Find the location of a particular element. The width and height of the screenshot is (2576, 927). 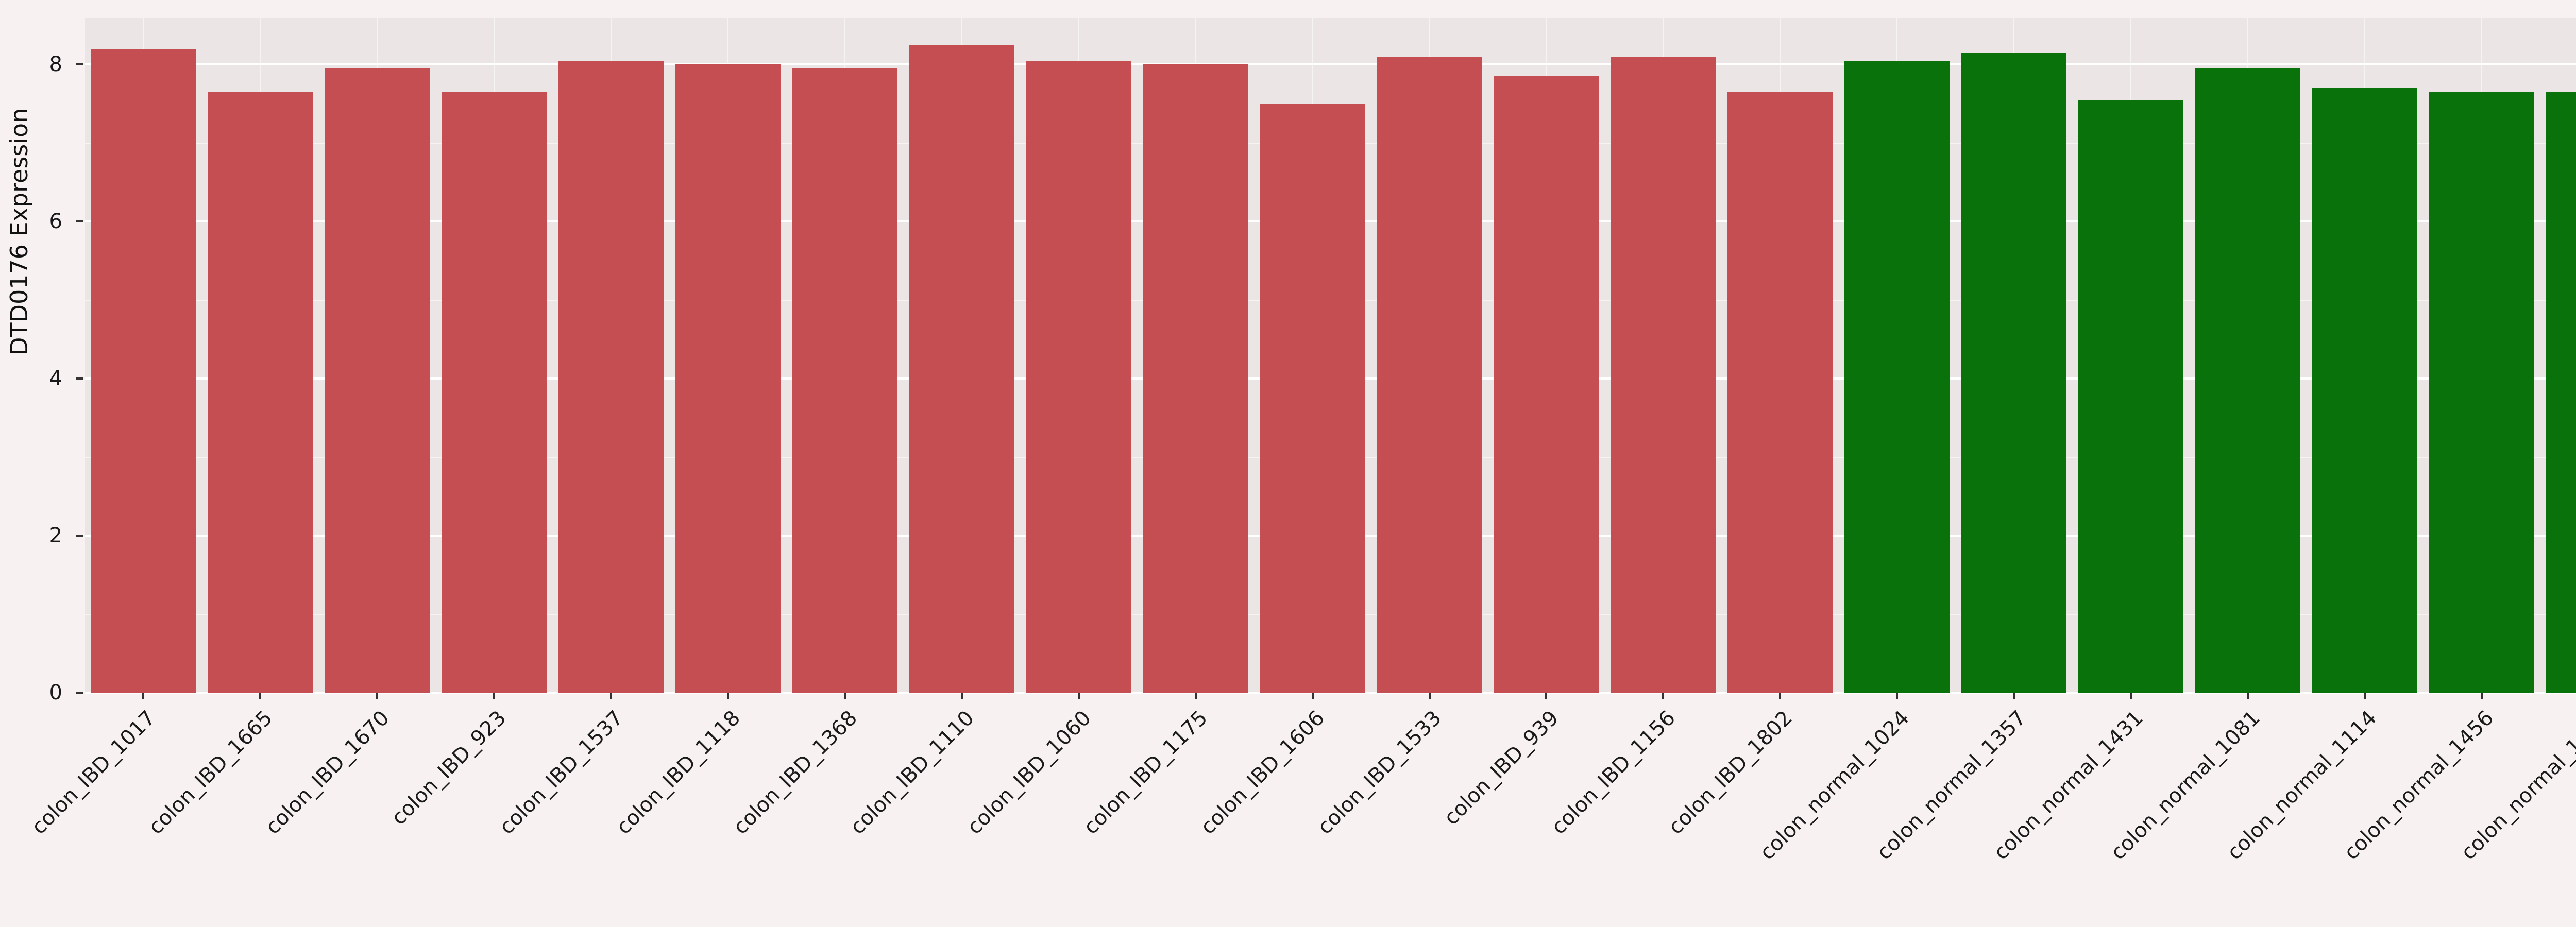

x-tick-label: colon_IBD_1368 is located at coordinates (795, 772).